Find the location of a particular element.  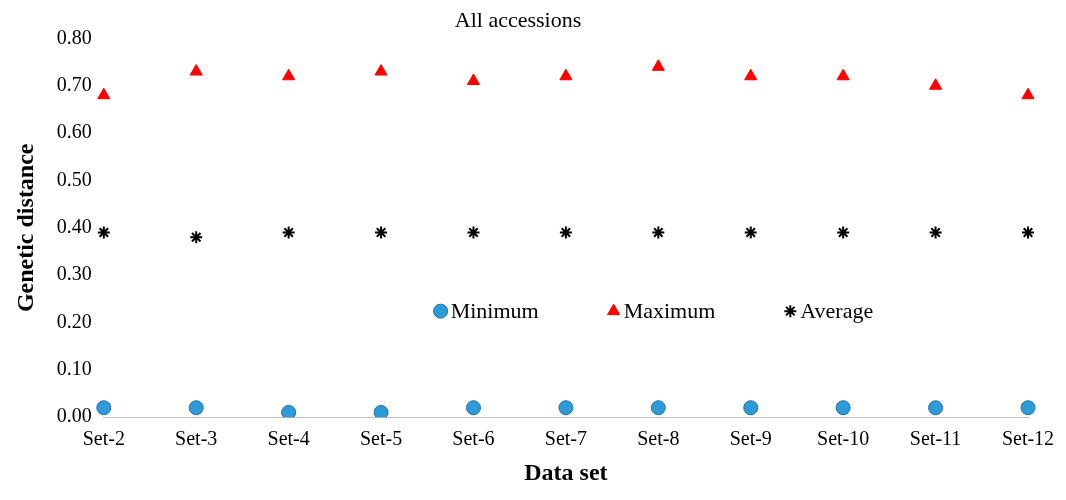

y-tick-label: 0.70 is located at coordinates (74, 84).